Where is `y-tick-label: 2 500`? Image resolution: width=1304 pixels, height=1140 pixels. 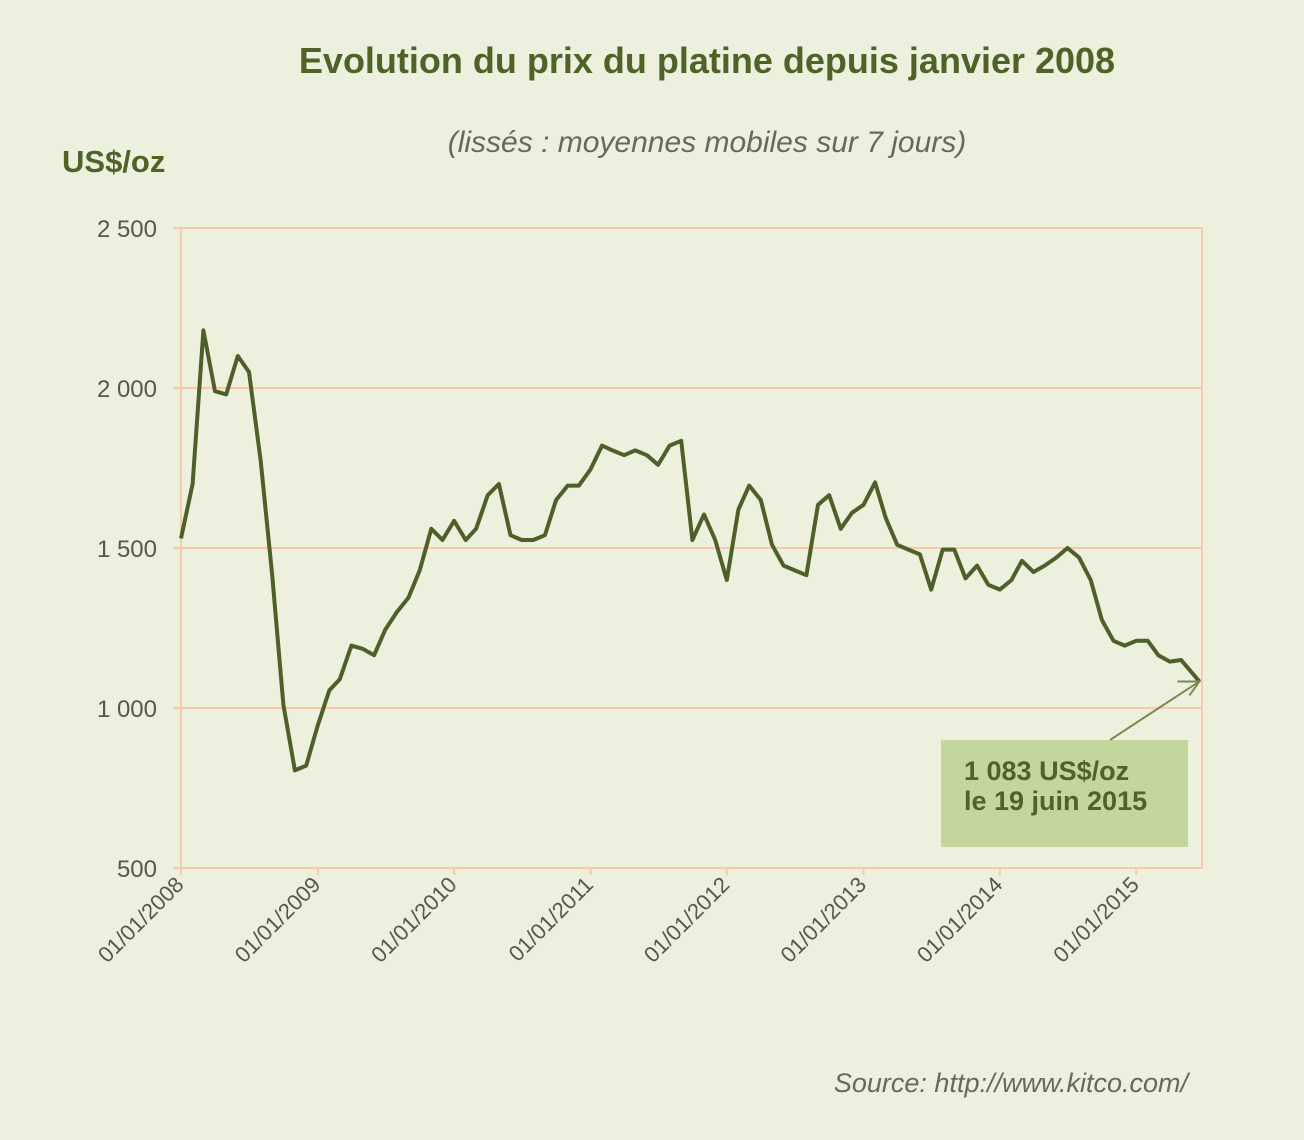
y-tick-label: 2 500 is located at coordinates (127, 229).